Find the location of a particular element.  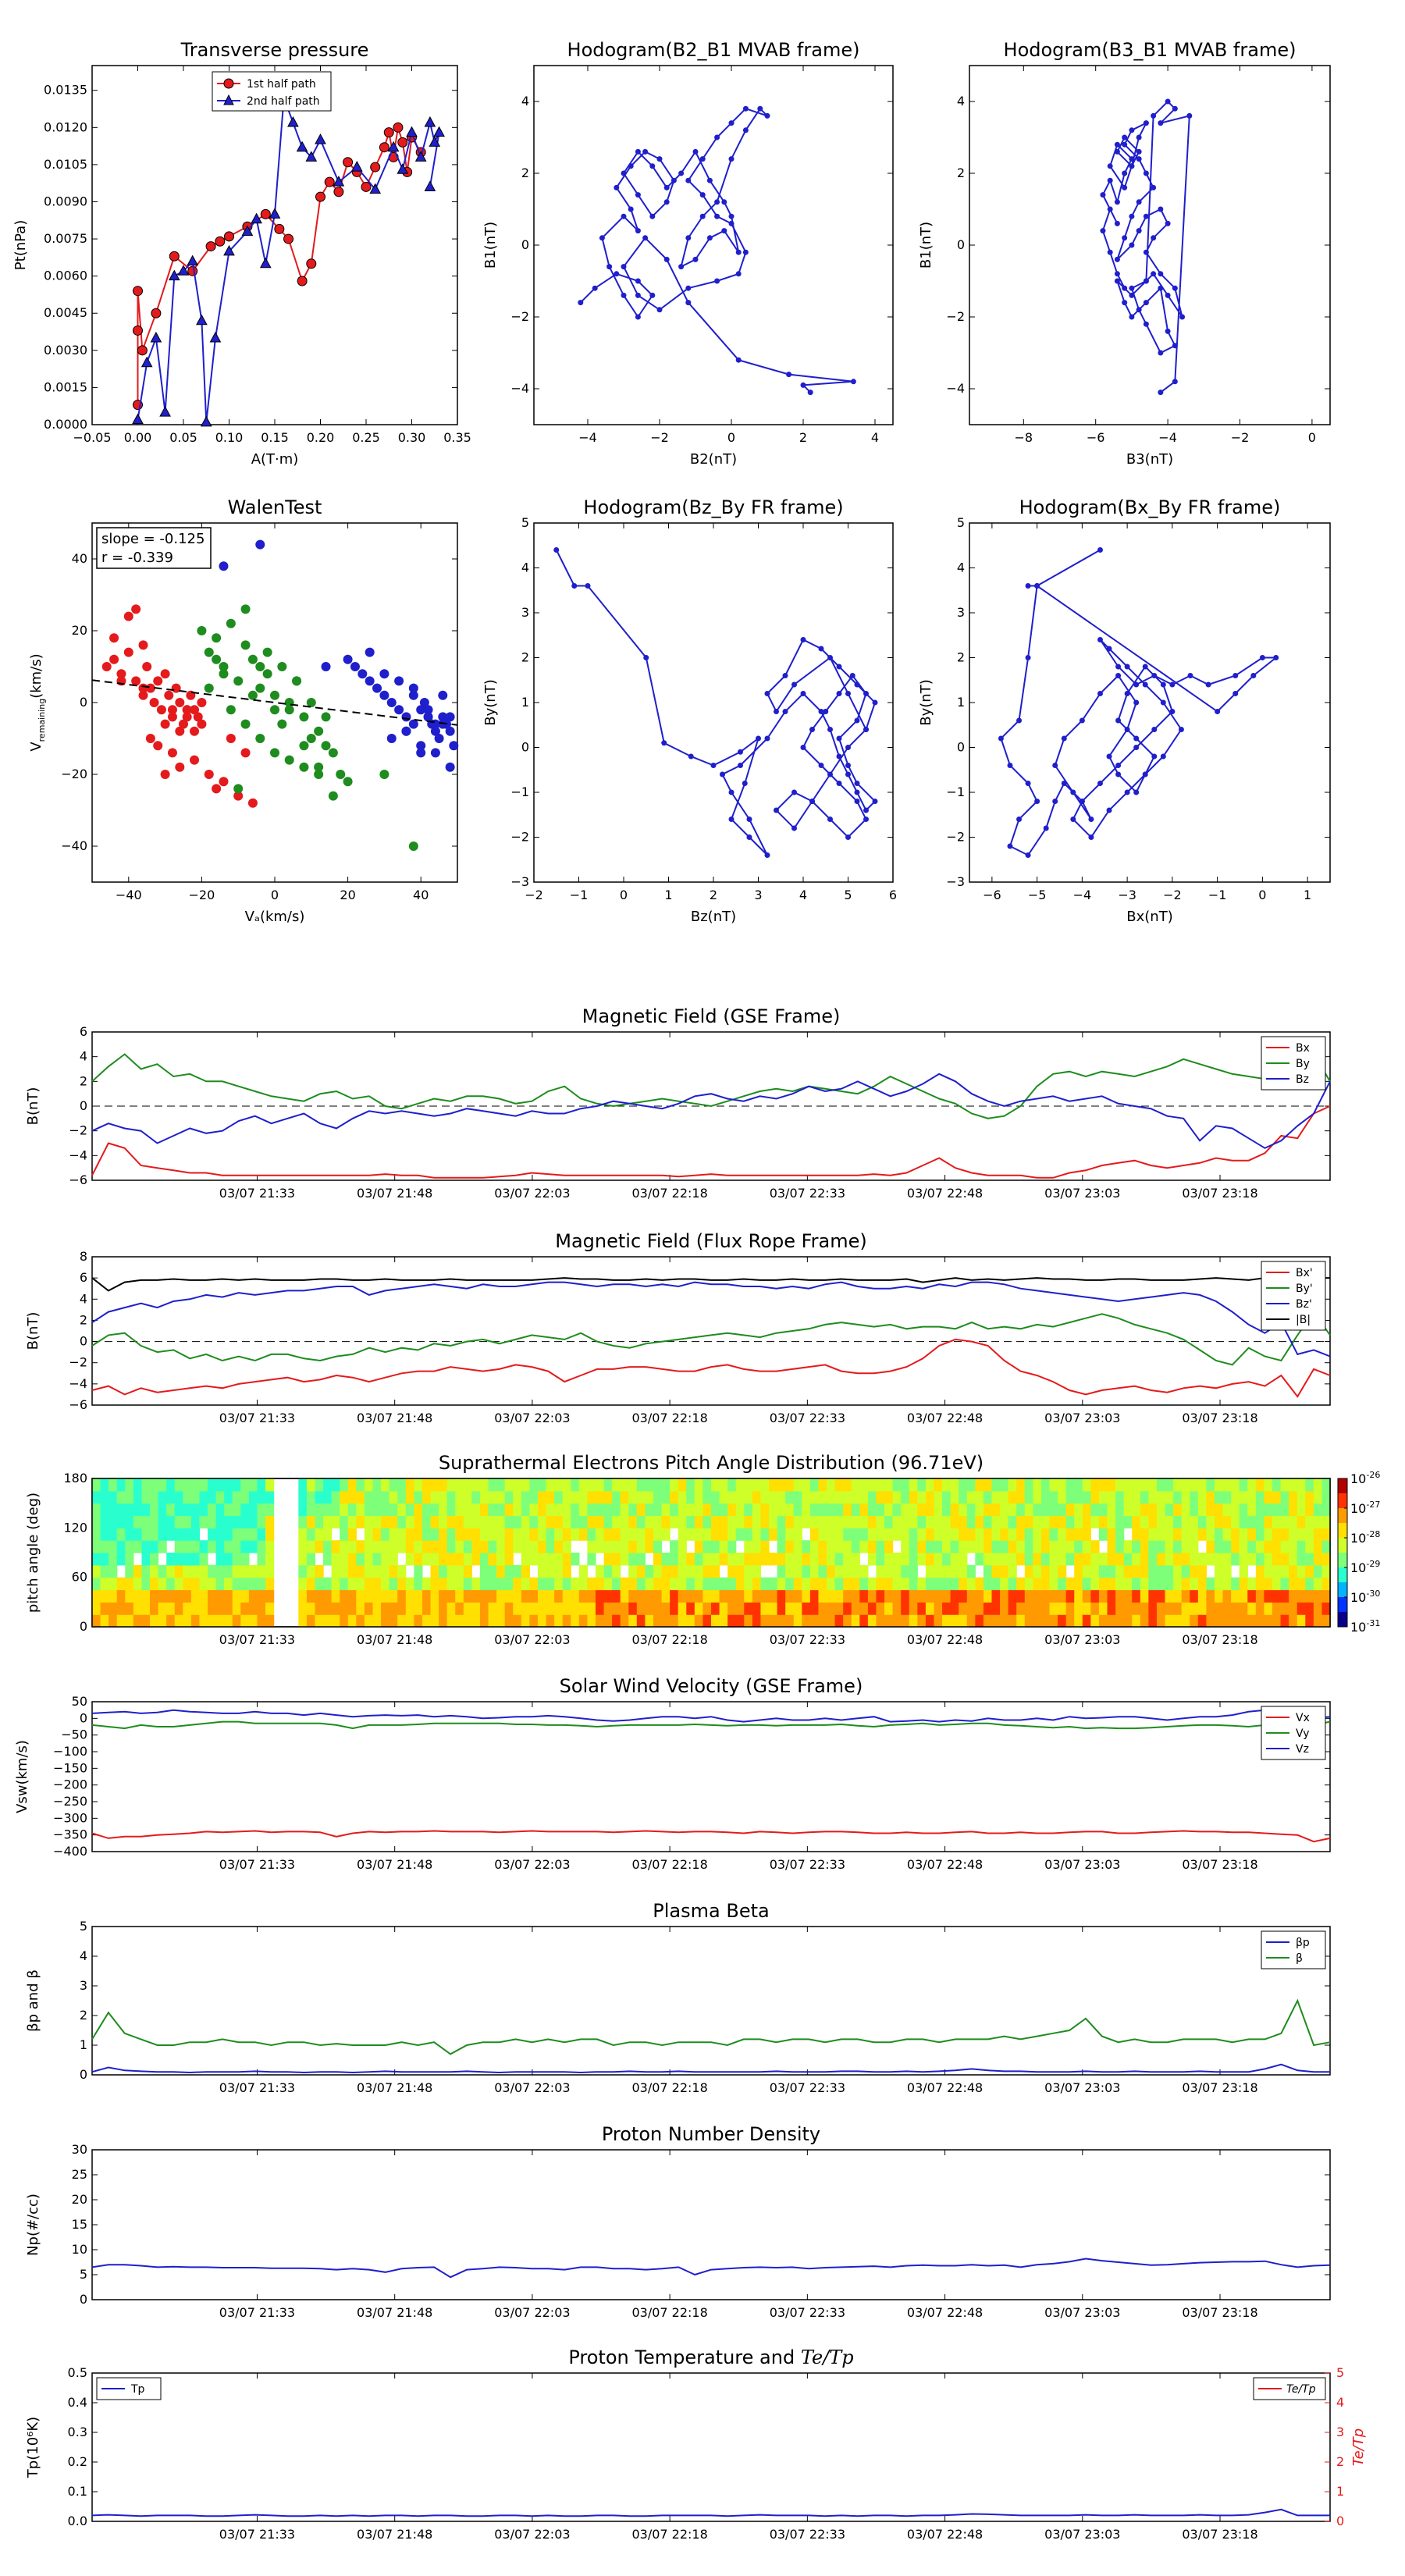

pt-ytick-label: 0.0015 is located at coordinates (65, 386).